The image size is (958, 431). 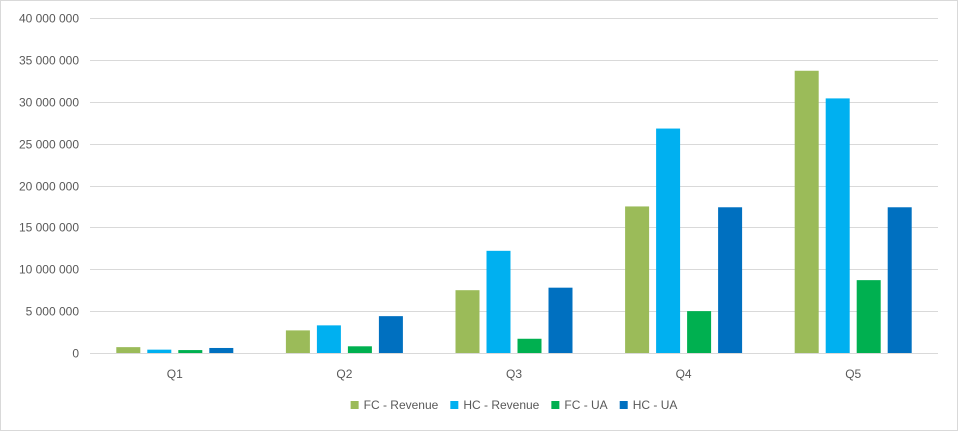 What do you see at coordinates (899, 280) in the screenshot?
I see `bar-hc-ua-q5` at bounding box center [899, 280].